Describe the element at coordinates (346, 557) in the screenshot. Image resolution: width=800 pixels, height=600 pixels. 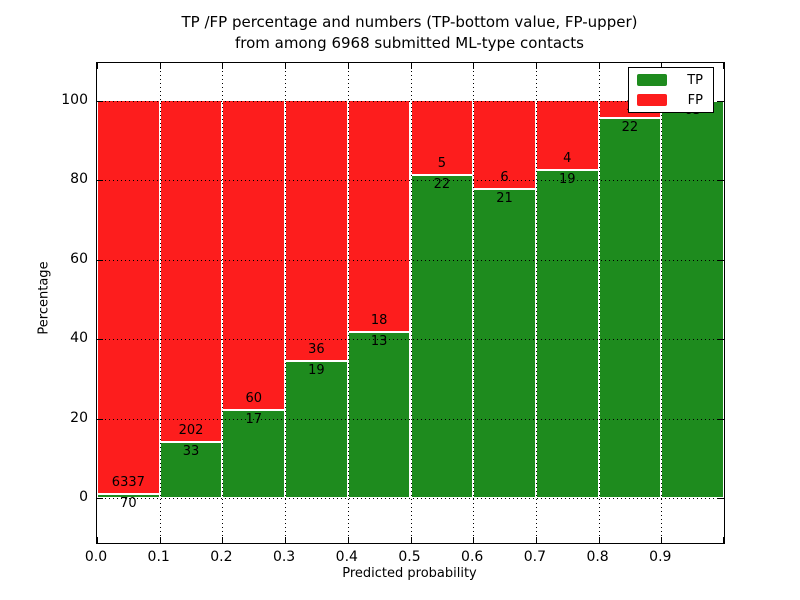
I see `x-tick-label: 0.4` at that location.